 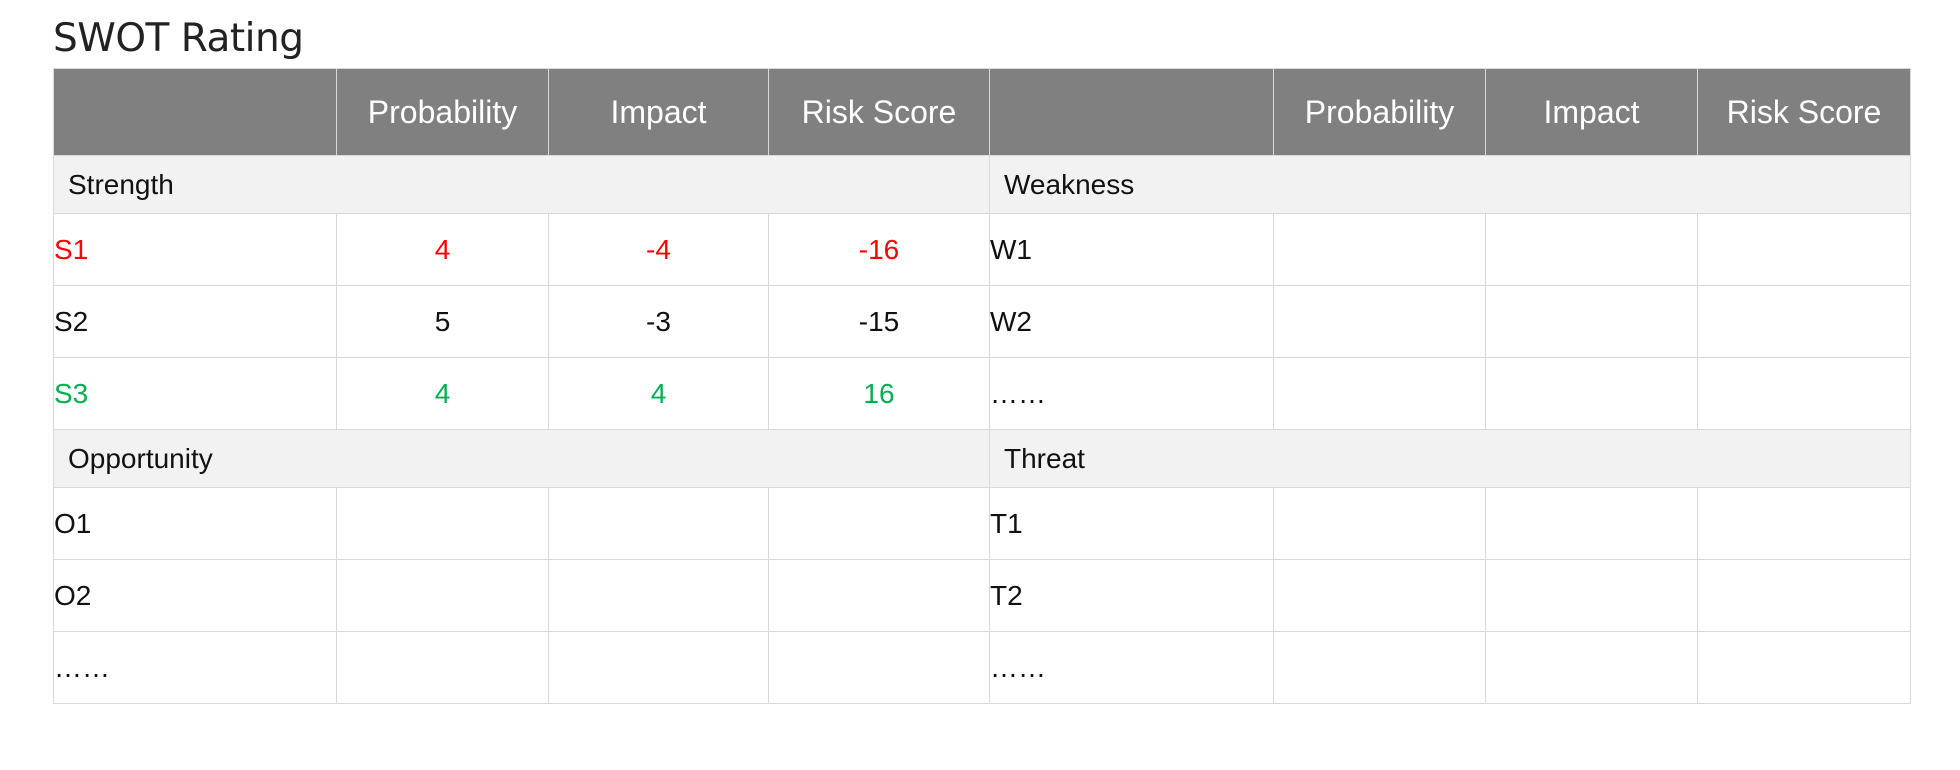 I want to click on section-row-opportunity-threat: Opportunity Threat, so click(x=982, y=458).